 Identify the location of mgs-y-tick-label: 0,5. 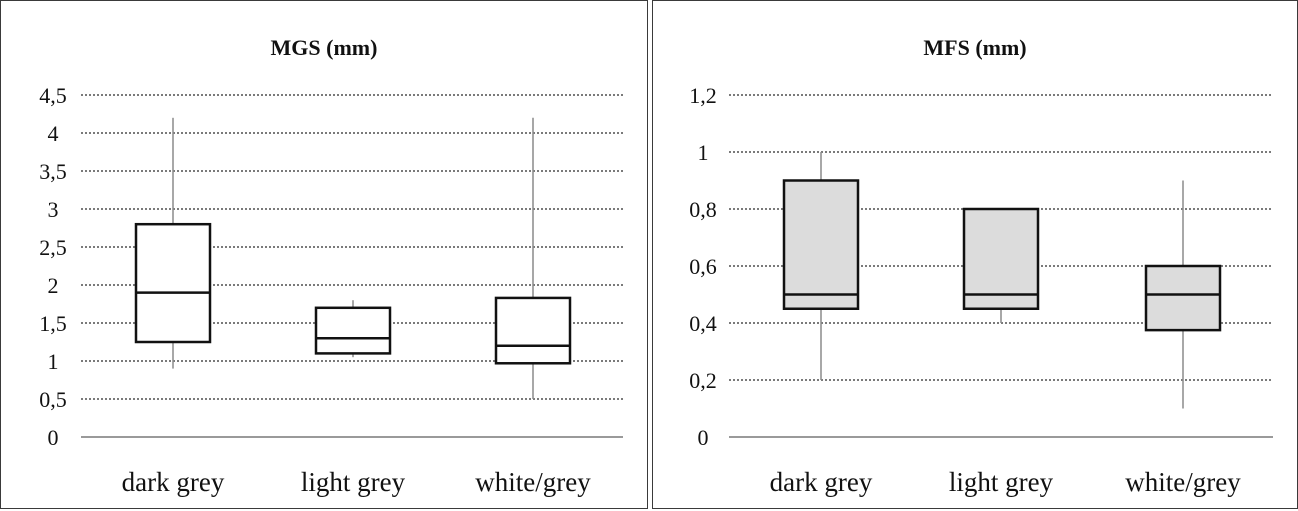
(53, 399).